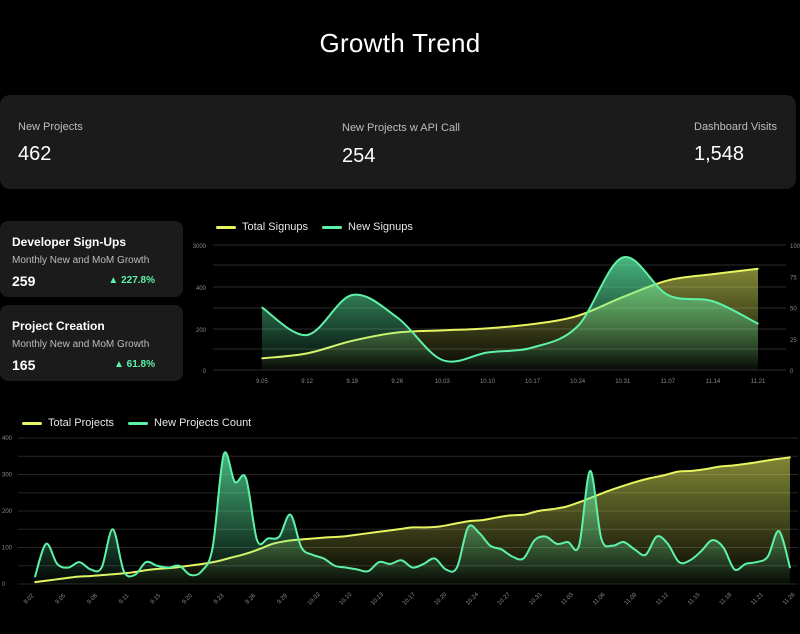  I want to click on y-tick-label: 0, so click(205, 372).